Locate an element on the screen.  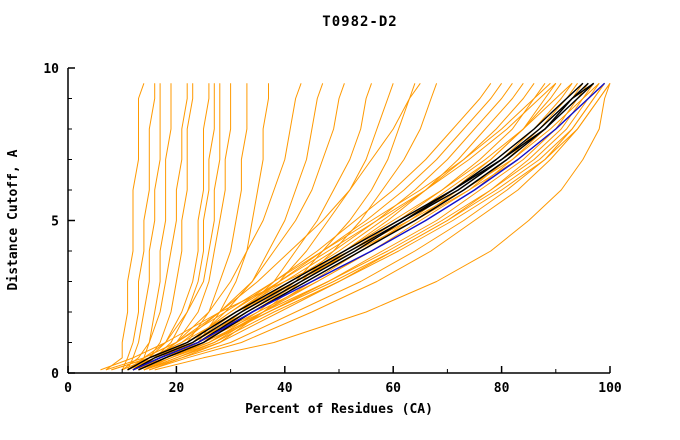
y-tick-label: 10 is located at coordinates (51, 69).